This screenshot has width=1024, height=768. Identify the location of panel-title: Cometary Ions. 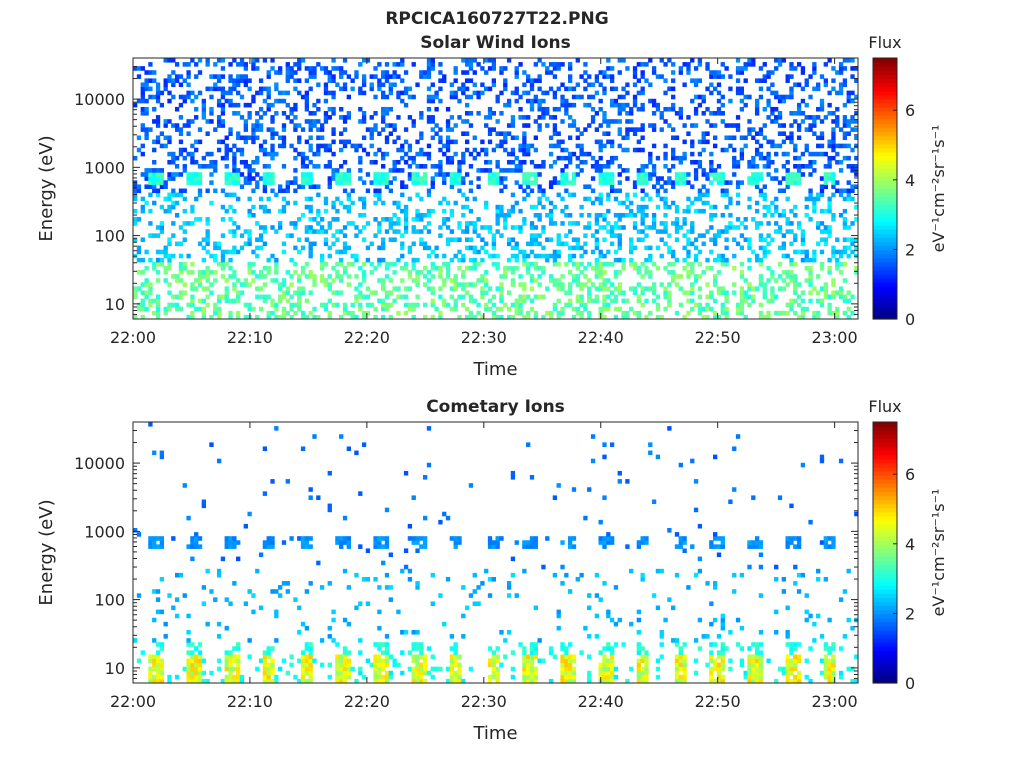
(495, 407).